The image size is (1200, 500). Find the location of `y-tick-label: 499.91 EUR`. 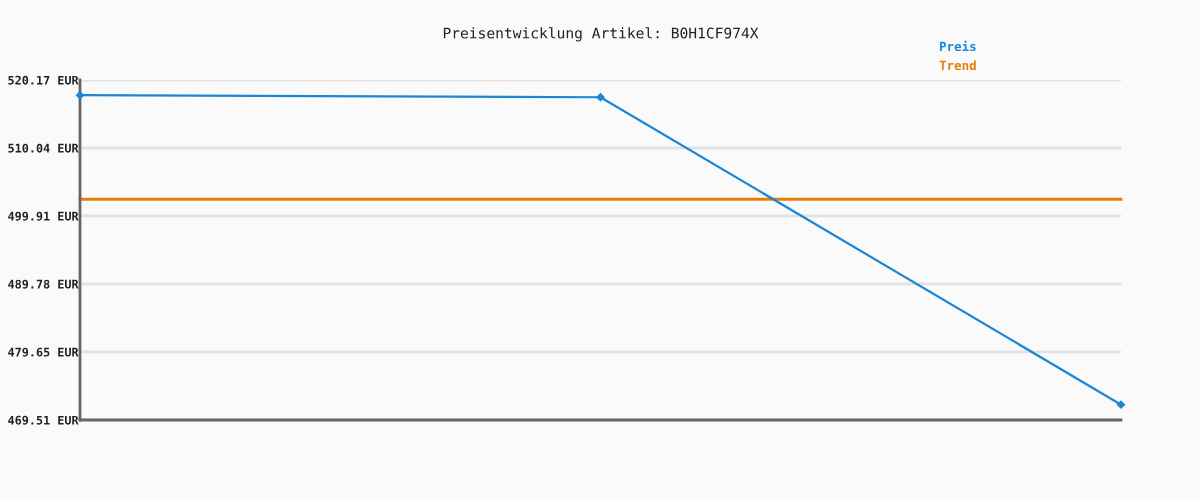

y-tick-label: 499.91 EUR is located at coordinates (43, 216).